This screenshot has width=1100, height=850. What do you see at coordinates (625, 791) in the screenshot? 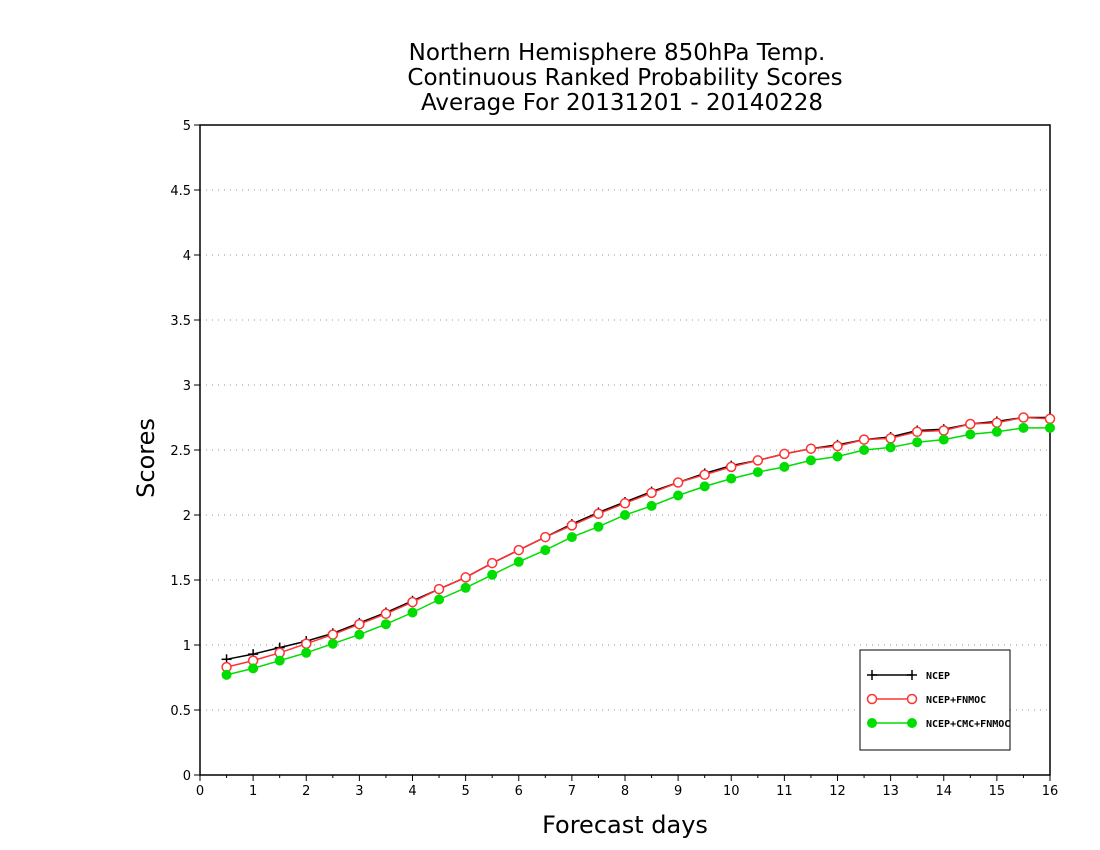
I see `x-tick-label: 8` at bounding box center [625, 791].